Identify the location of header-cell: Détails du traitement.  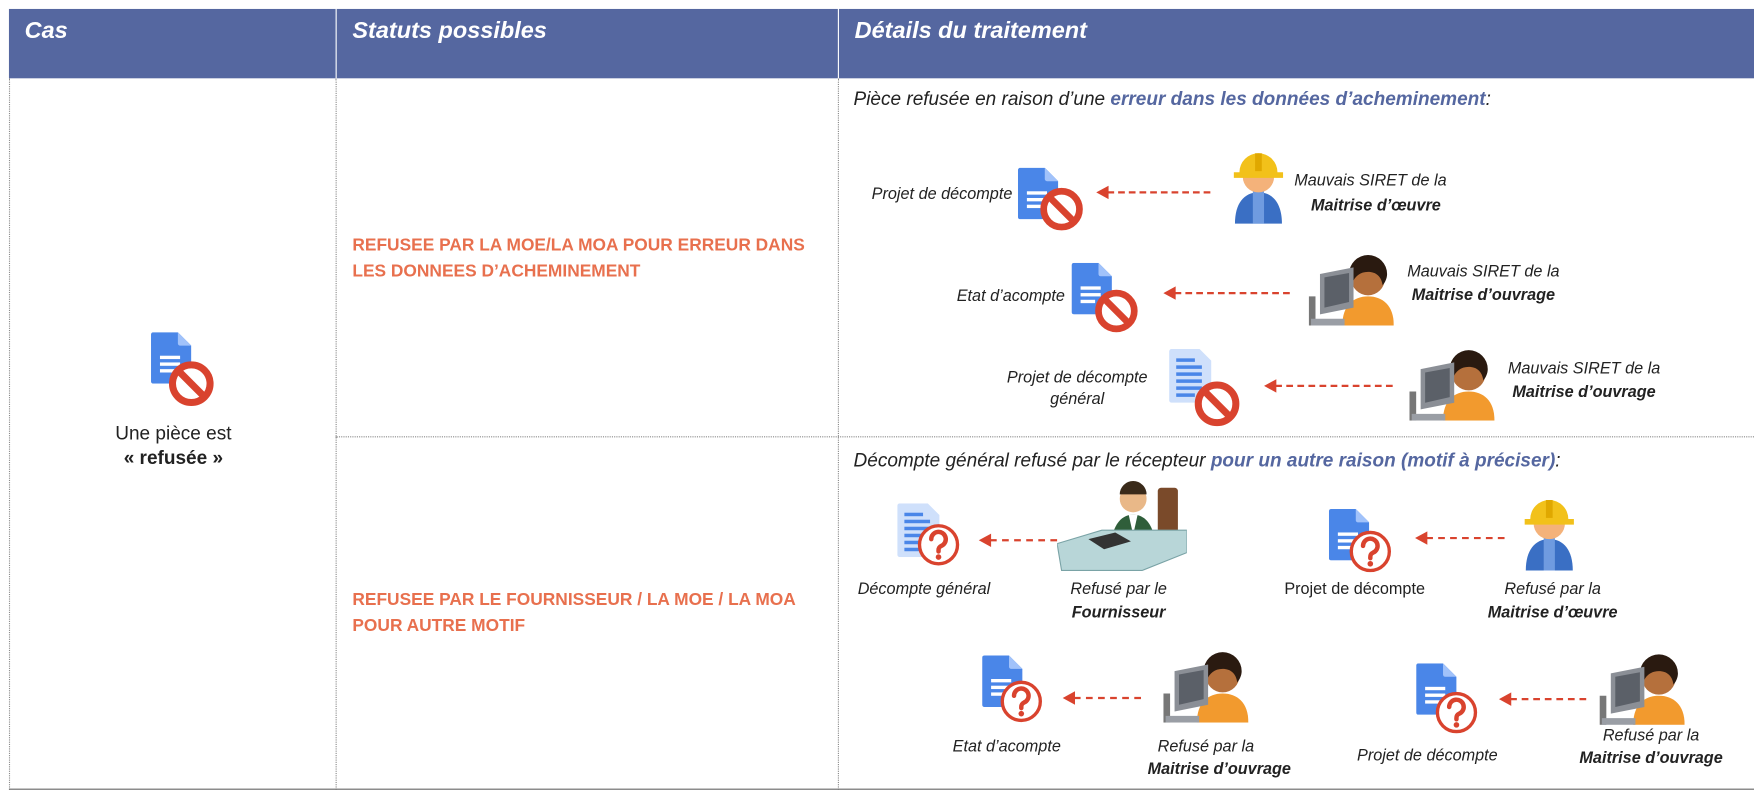
(1296, 43).